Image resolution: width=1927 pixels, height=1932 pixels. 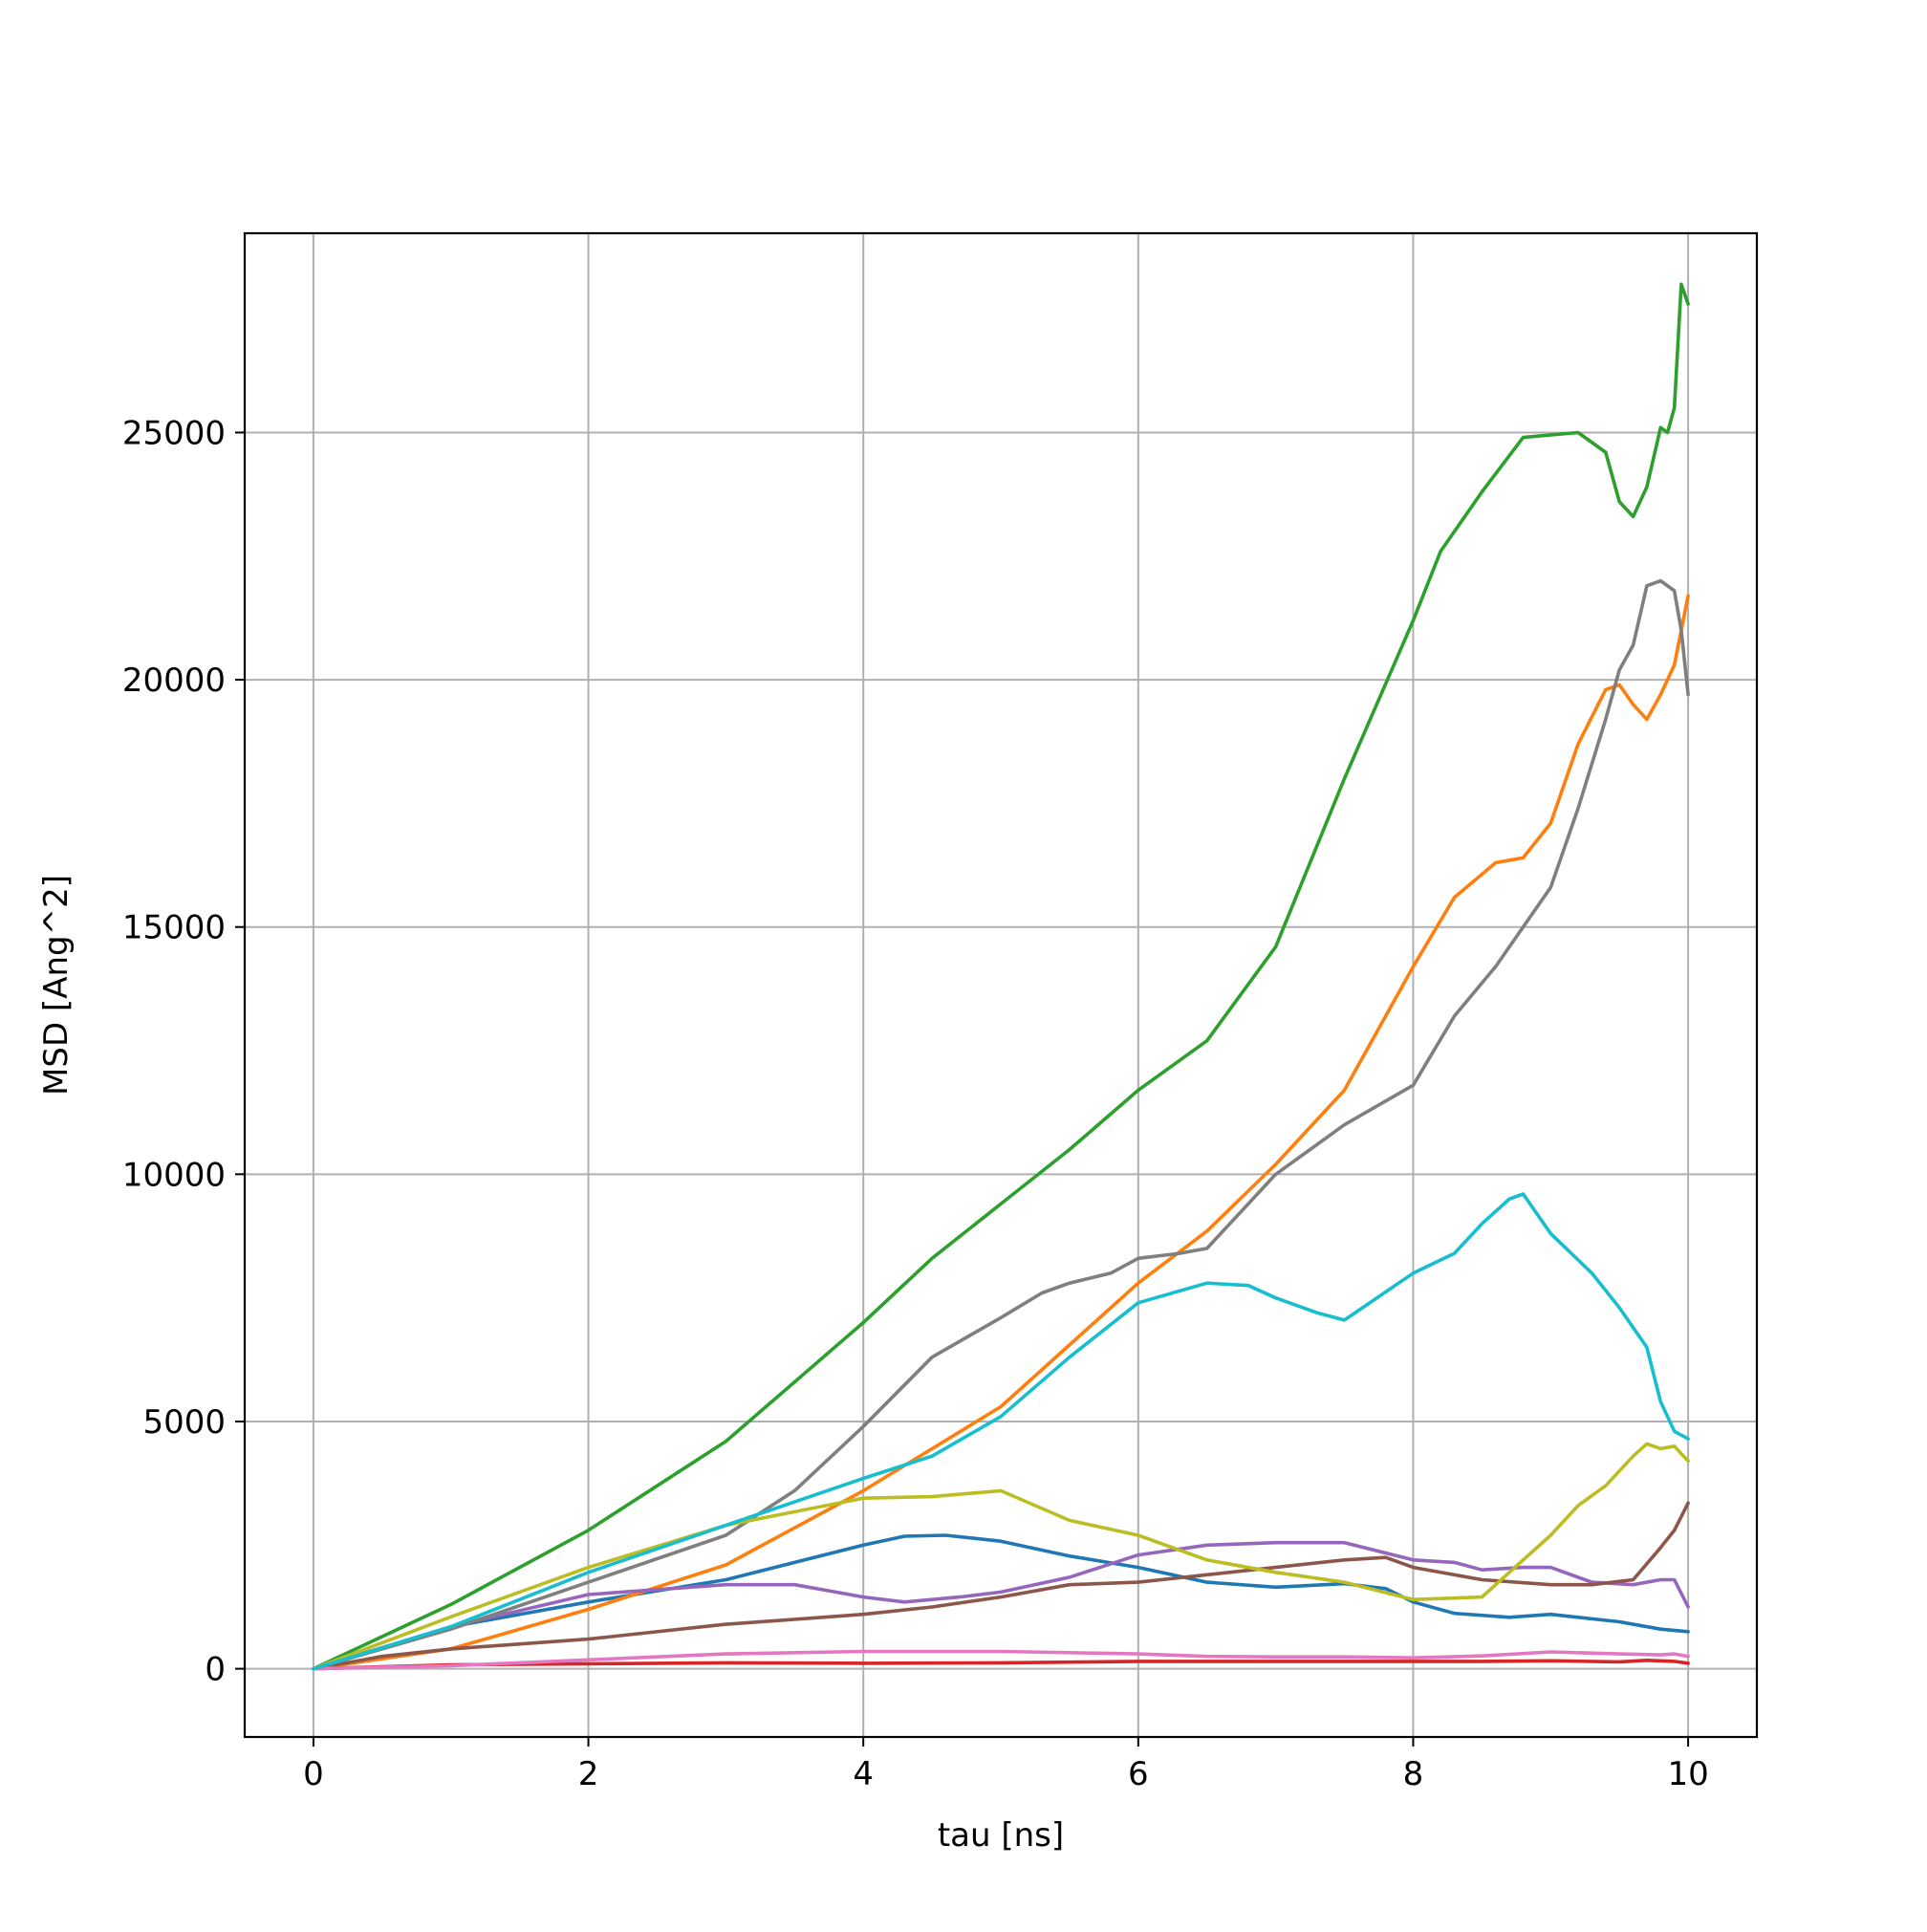 What do you see at coordinates (1001, 1835) in the screenshot?
I see `x-axis-label: tau [ns]` at bounding box center [1001, 1835].